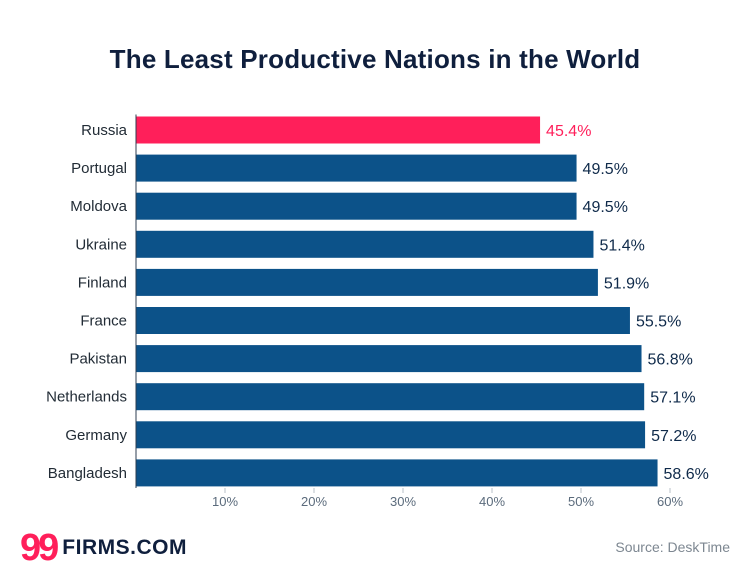 The image size is (750, 585). Describe the element at coordinates (98, 359) in the screenshot. I see `category-label: Pakistan` at that location.